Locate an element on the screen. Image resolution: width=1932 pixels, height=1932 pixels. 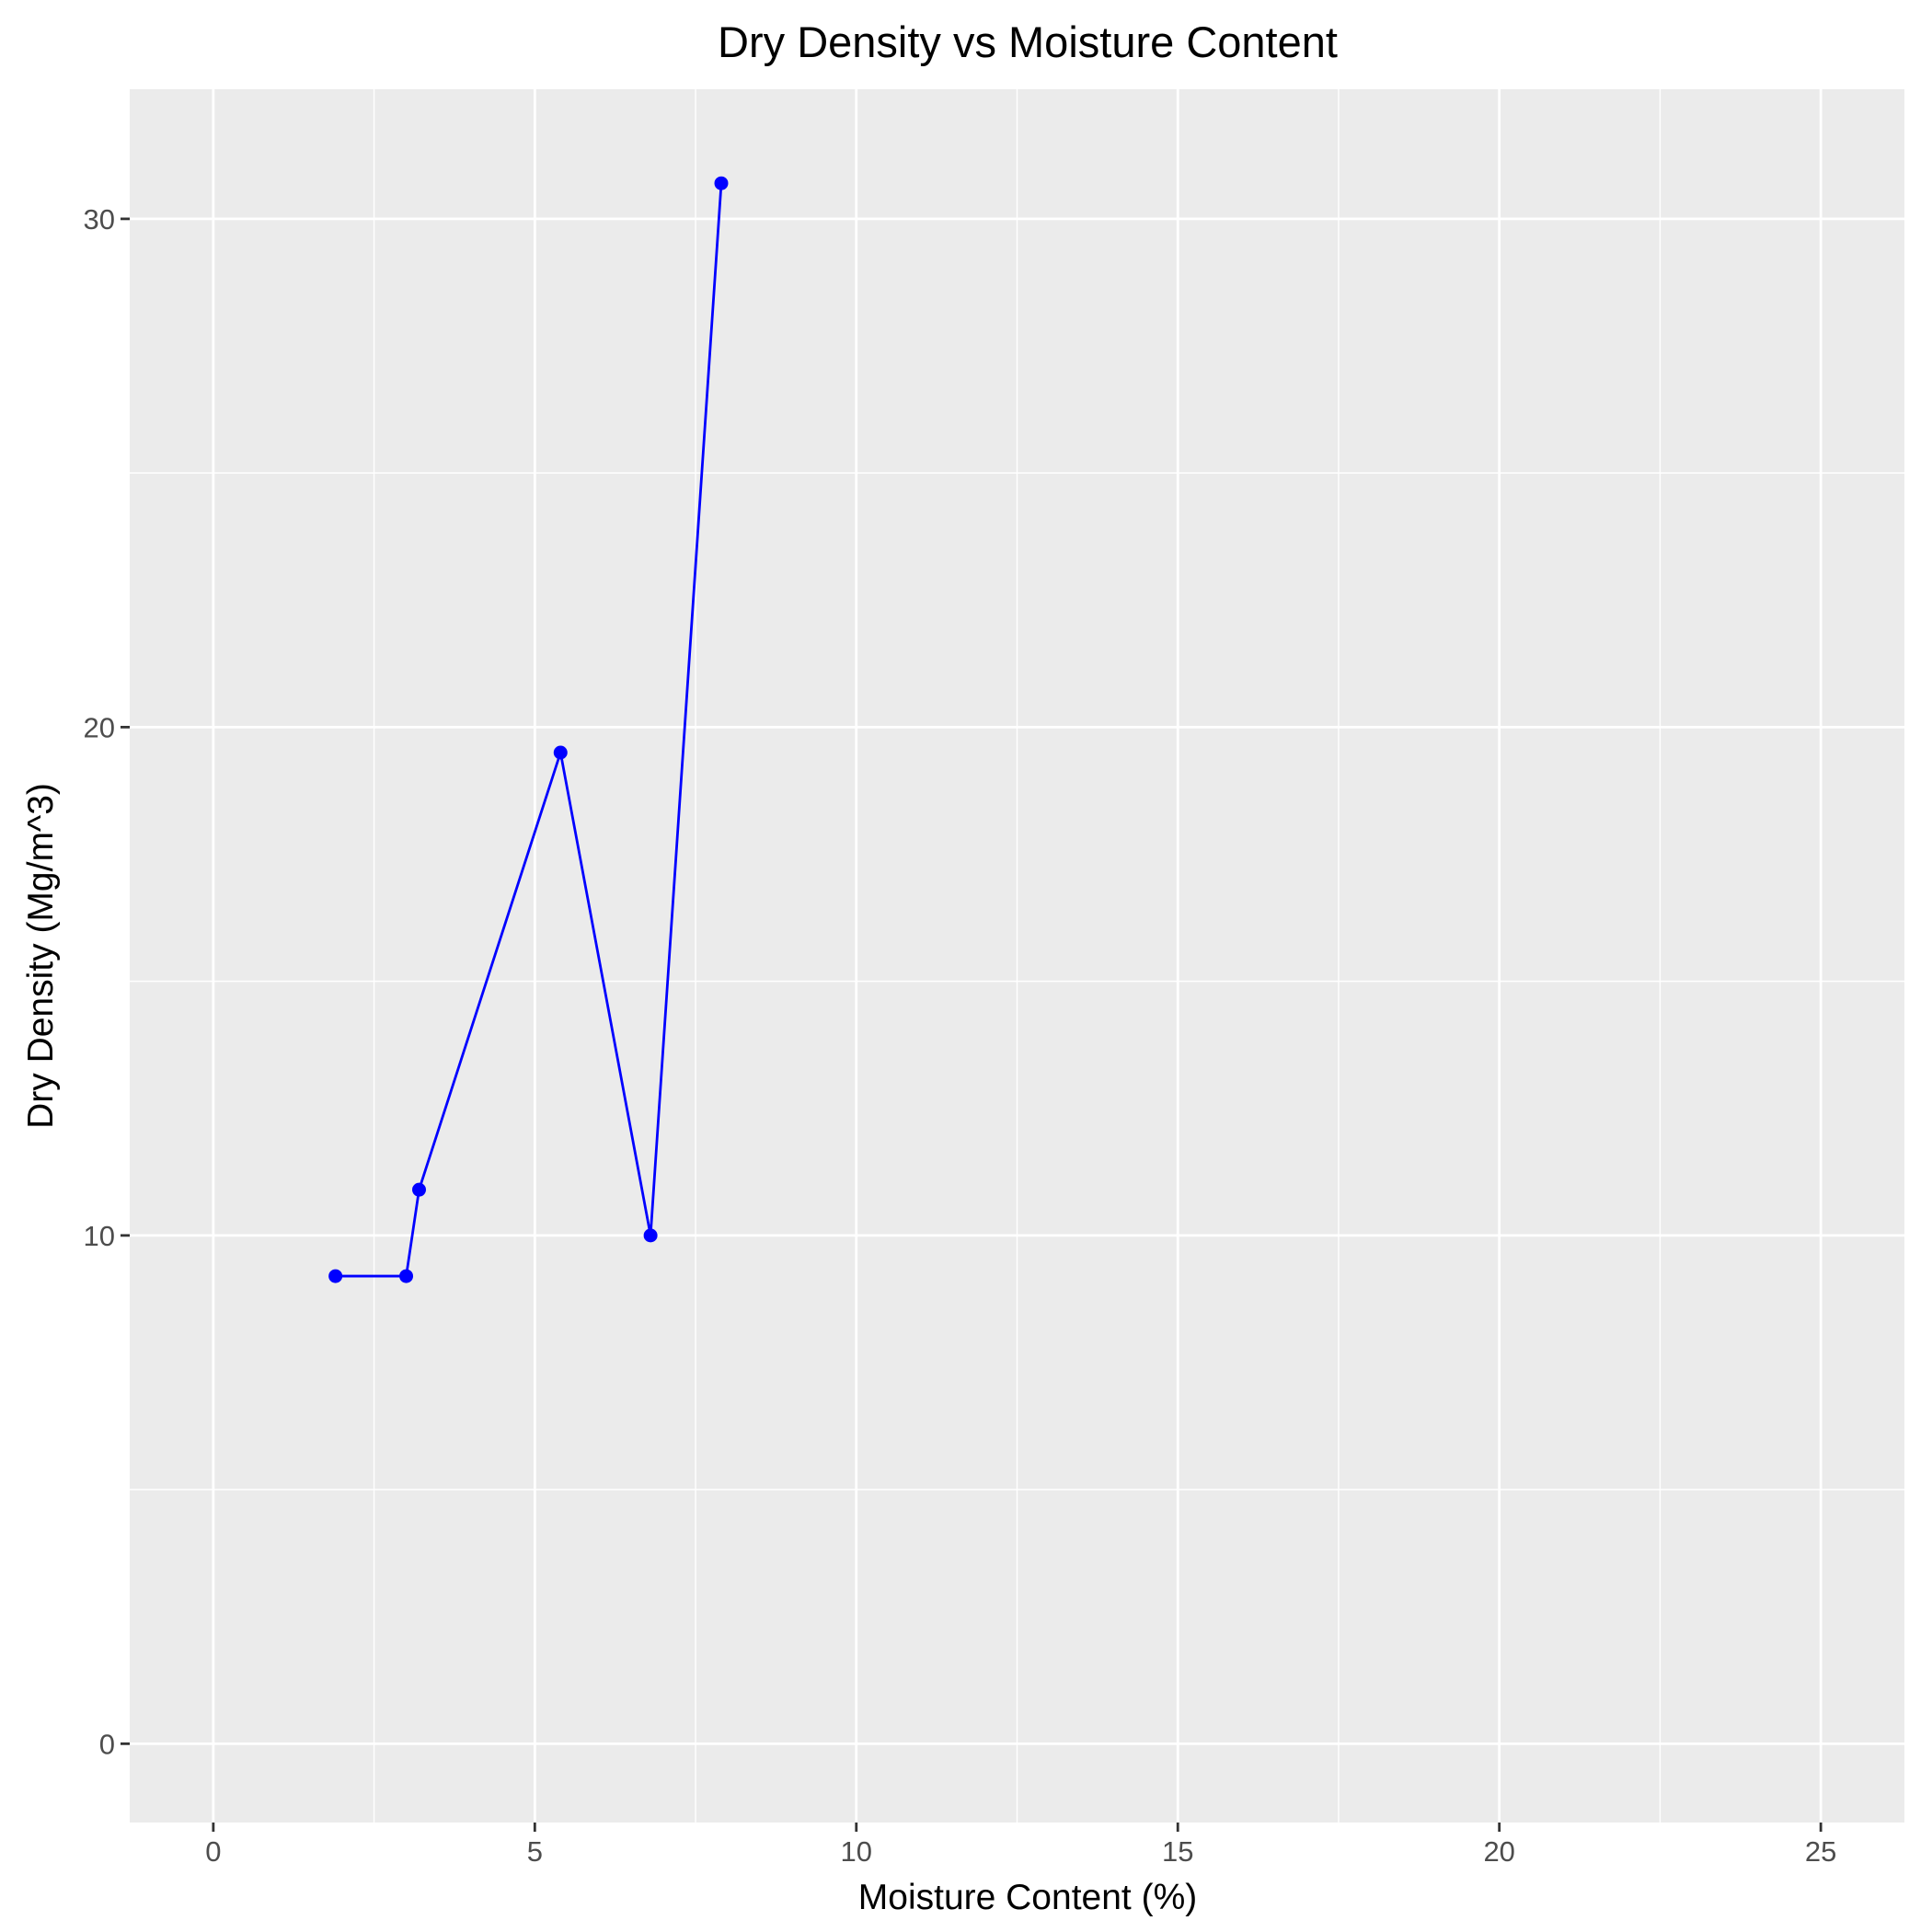
series-line is located at coordinates (529, 730).